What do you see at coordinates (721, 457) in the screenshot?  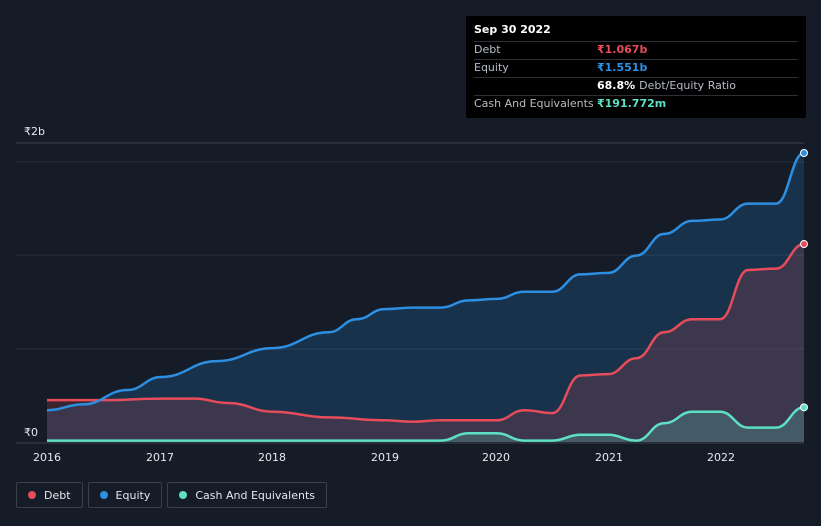 I see `x-tick-label: 2022` at bounding box center [721, 457].